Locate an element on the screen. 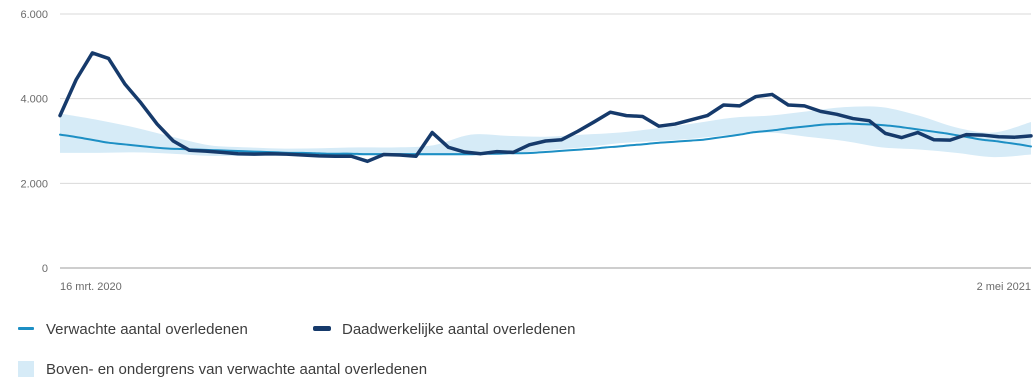  legend-swatch-actual is located at coordinates (322, 328).